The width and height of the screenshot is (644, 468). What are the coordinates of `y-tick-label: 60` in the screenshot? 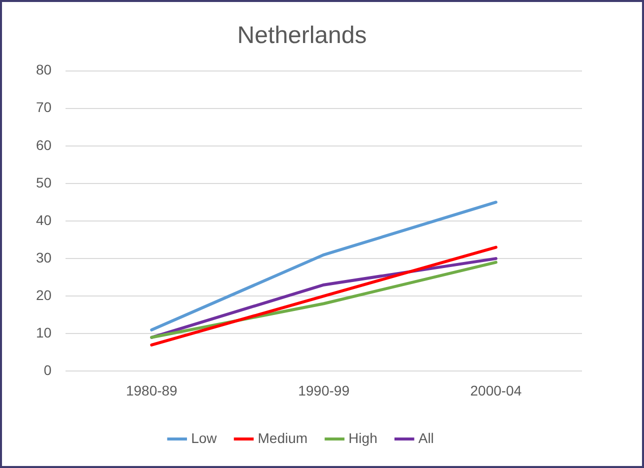 It's located at (44, 144).